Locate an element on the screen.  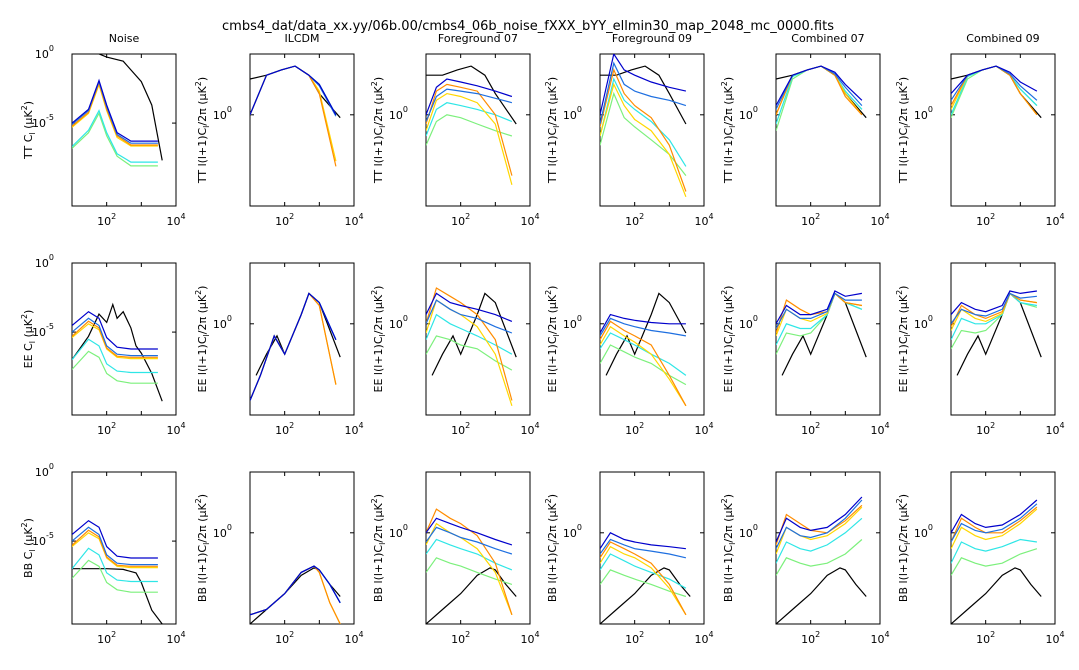
column-title: Combined 07 is located at coordinates (827, 38).